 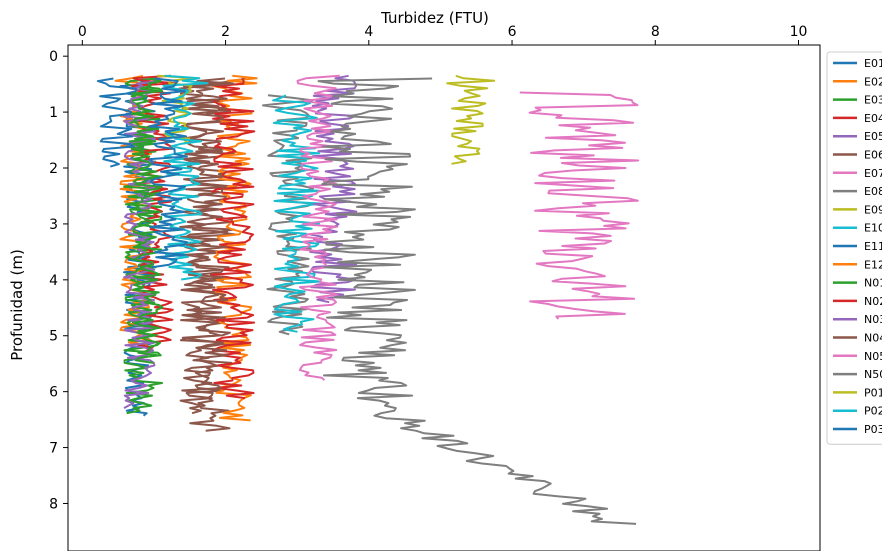 I want to click on legend-item: P03, so click(x=857, y=429).